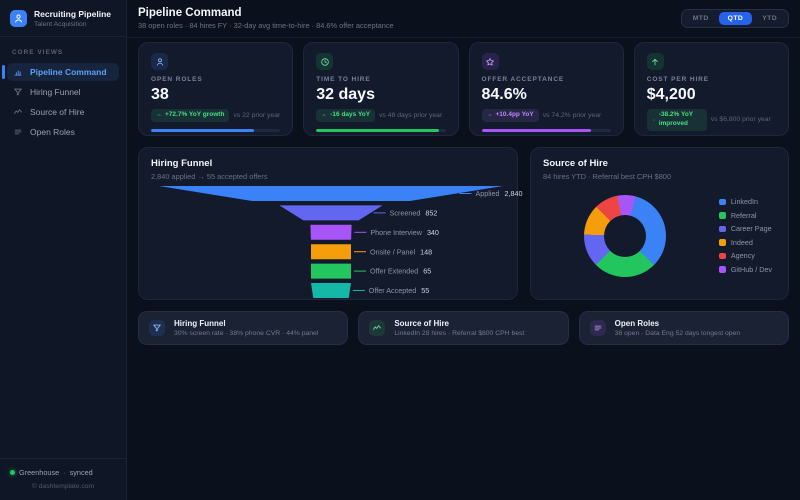 This screenshot has width=800, height=500. I want to click on kpi-value: 32 days, so click(345, 94).